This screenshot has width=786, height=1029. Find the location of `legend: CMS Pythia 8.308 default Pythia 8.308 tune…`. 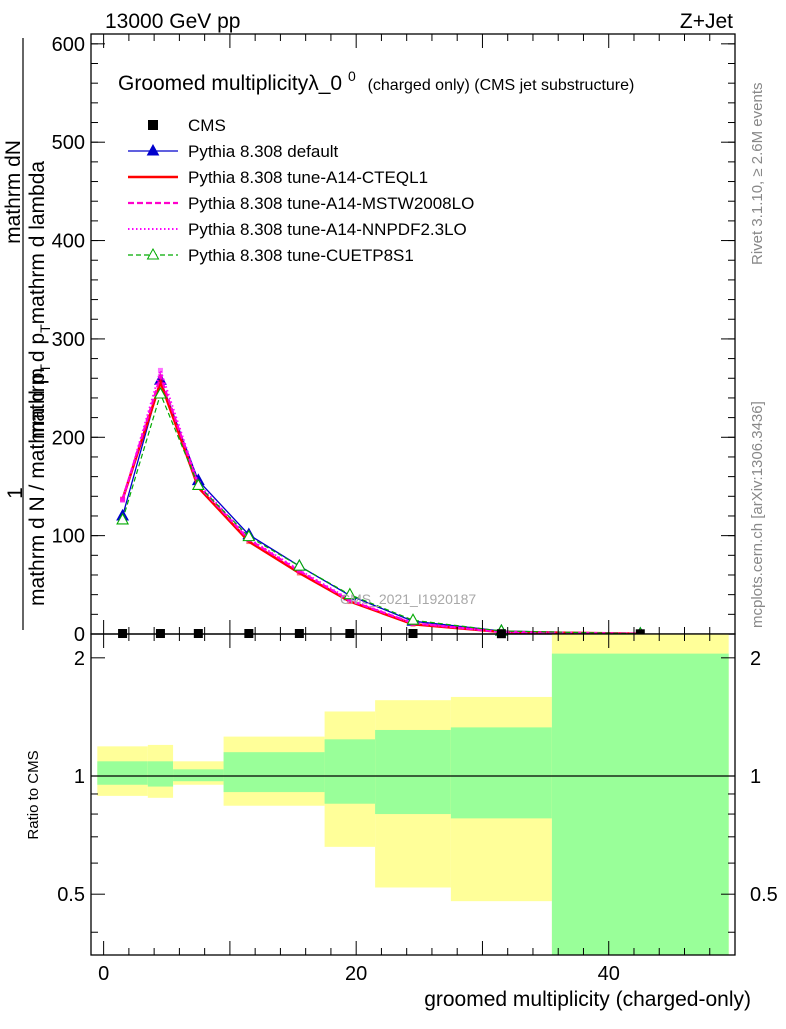

legend: CMS Pythia 8.308 default Pythia 8.308 tune… is located at coordinates (301, 190).